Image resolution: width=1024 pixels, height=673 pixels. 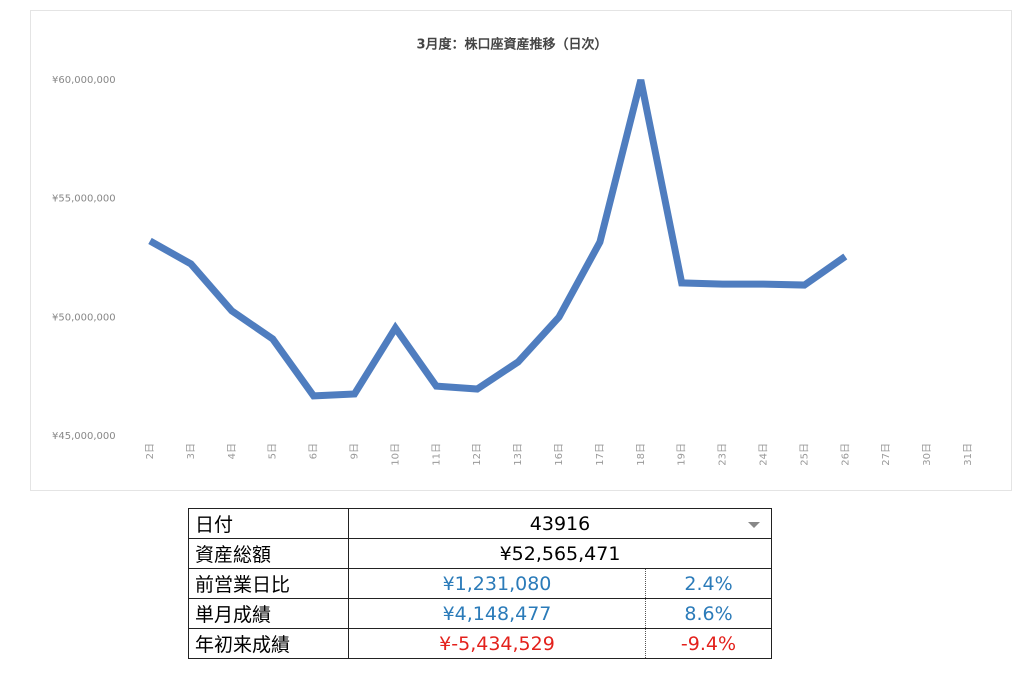 What do you see at coordinates (268, 553) in the screenshot?
I see `row-label: 資産総額` at bounding box center [268, 553].